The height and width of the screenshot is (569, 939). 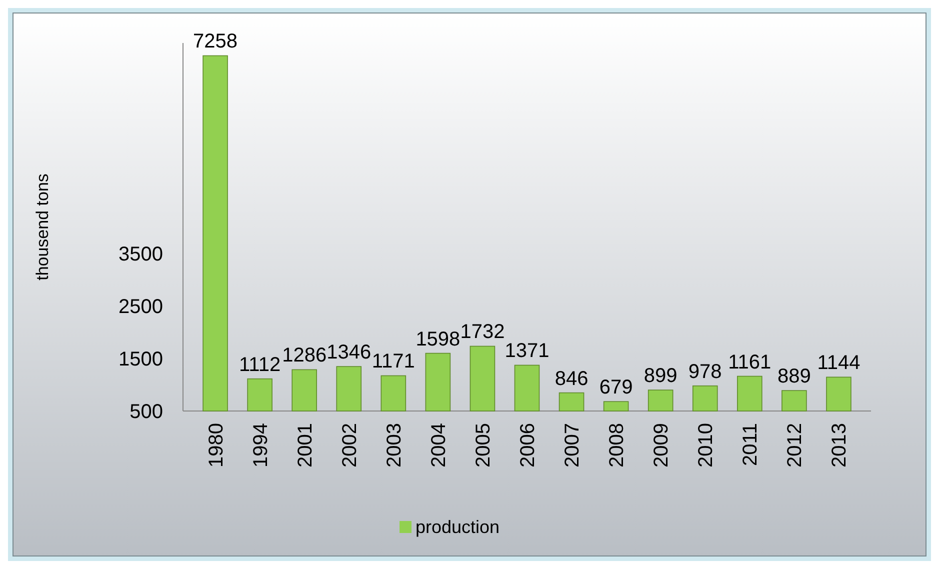 What do you see at coordinates (795, 445) in the screenshot?
I see `x-tick-label: 2012` at bounding box center [795, 445].